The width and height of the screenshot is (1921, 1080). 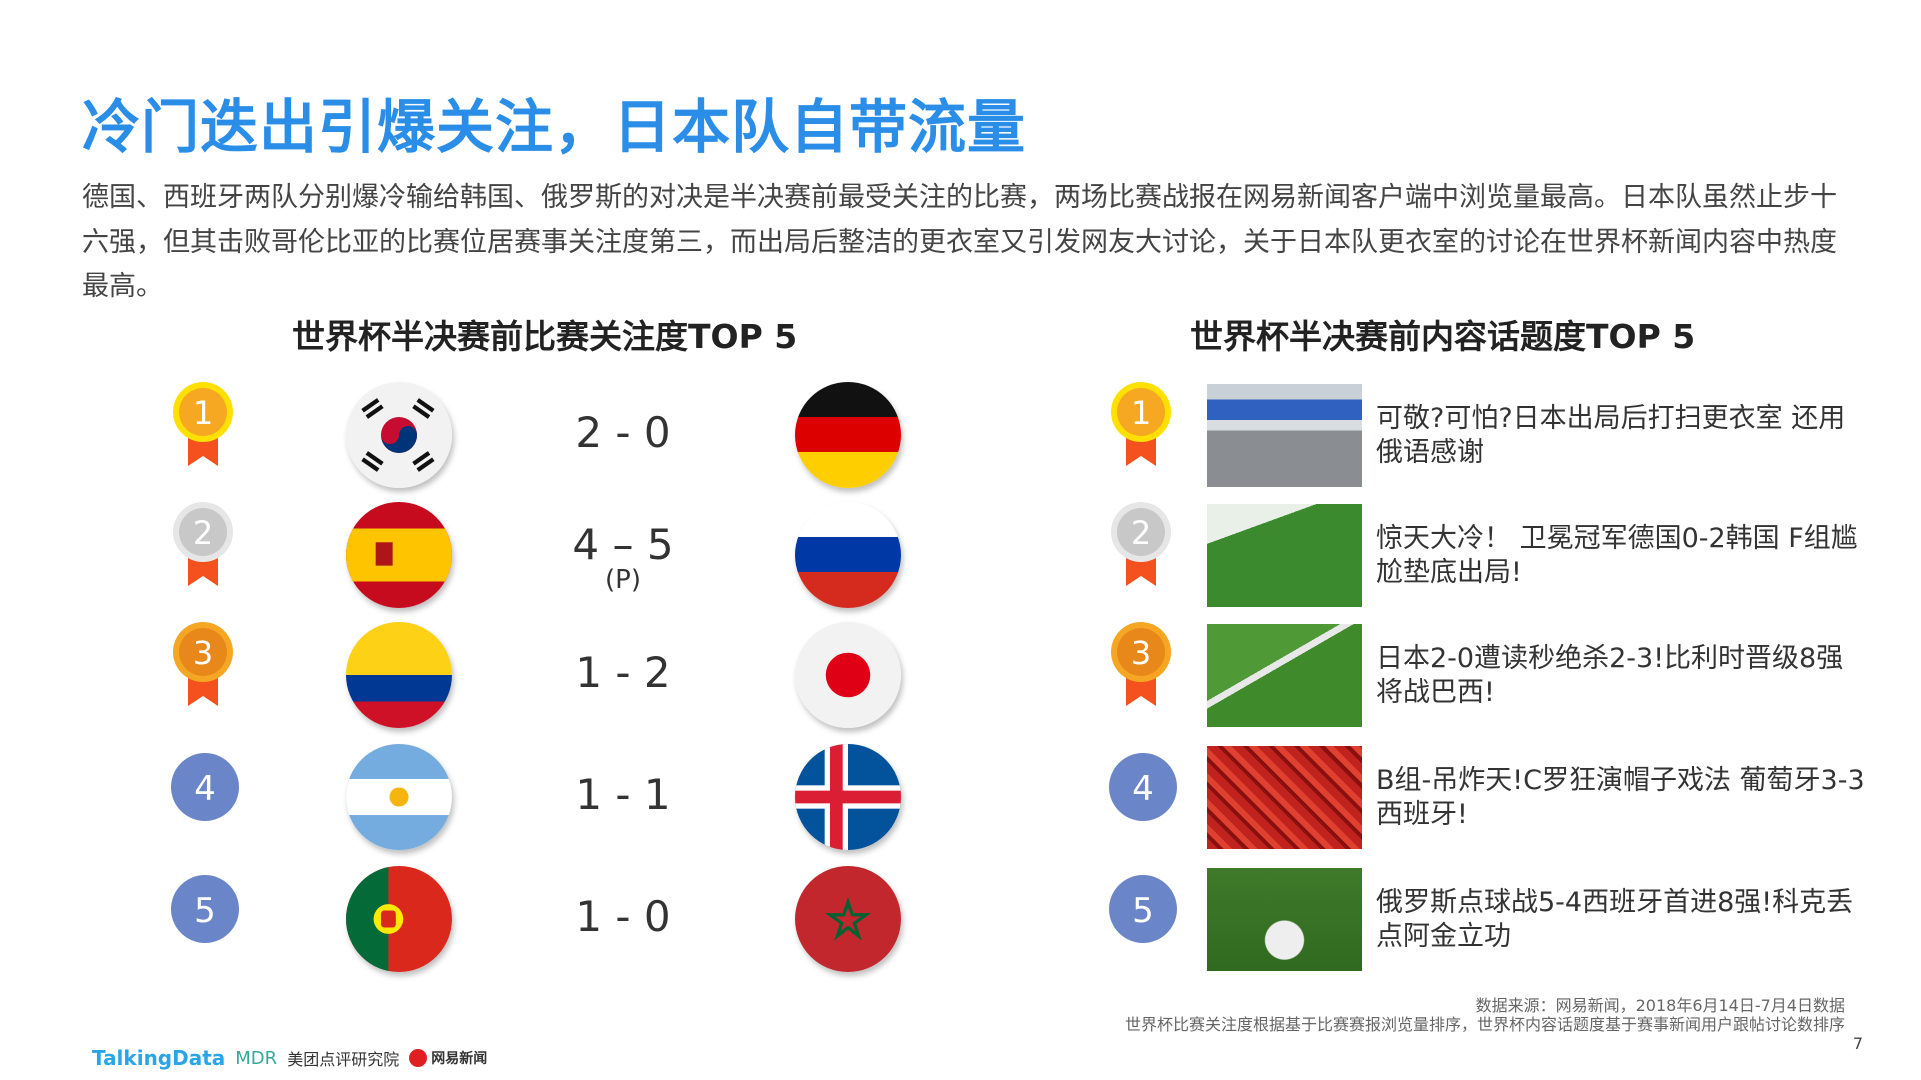 I want to click on flag-japan-icon, so click(x=848, y=675).